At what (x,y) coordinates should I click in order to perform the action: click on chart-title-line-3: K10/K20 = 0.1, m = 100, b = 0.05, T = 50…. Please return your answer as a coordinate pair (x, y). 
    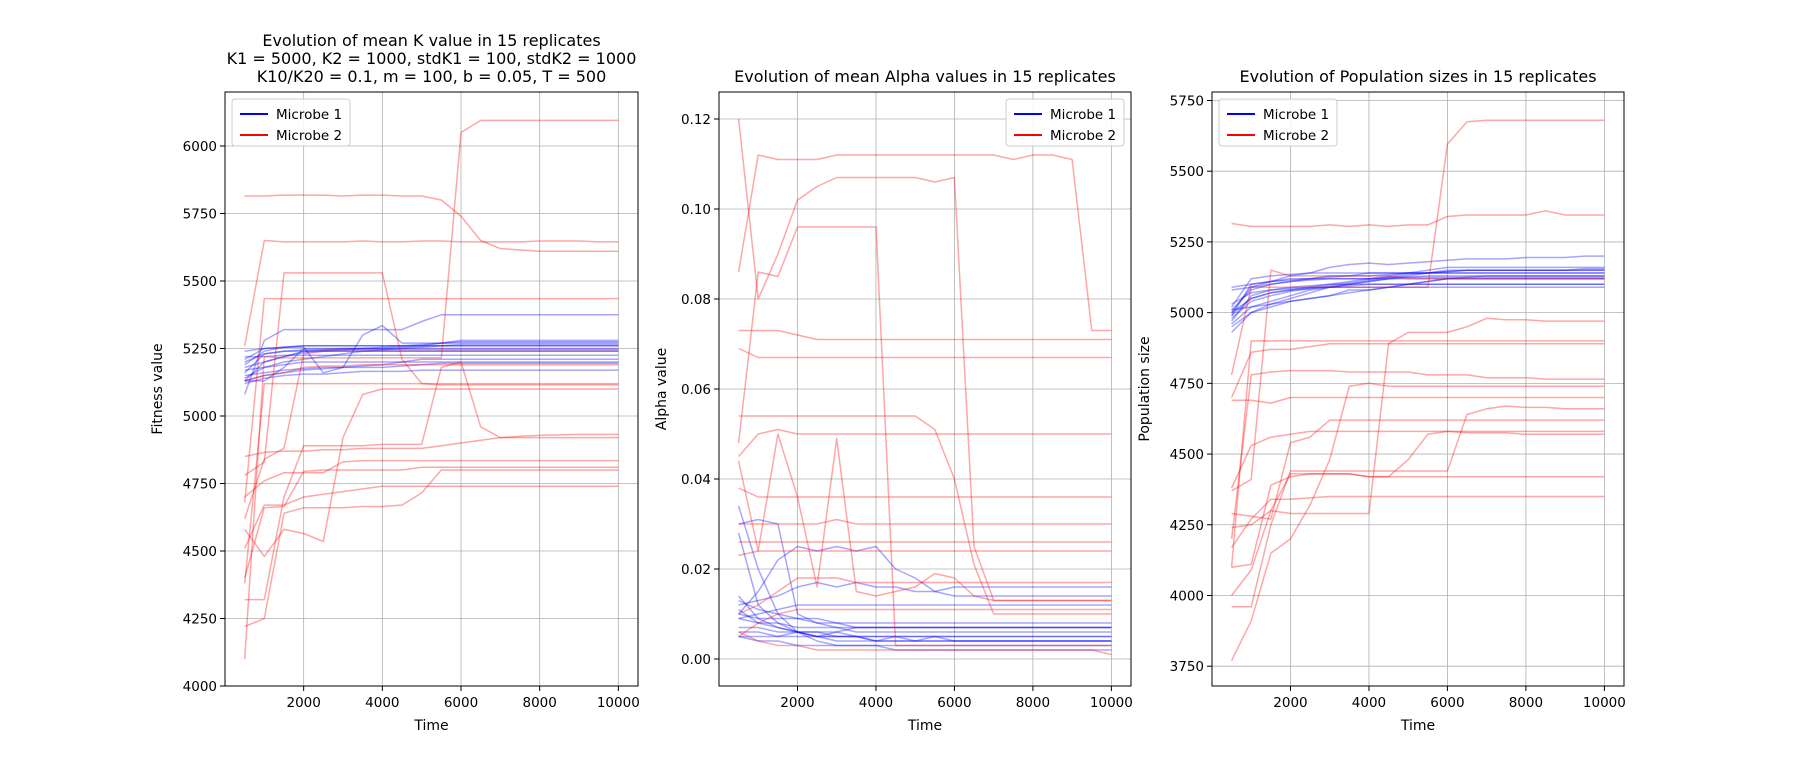
    Looking at the image, I should click on (432, 76).